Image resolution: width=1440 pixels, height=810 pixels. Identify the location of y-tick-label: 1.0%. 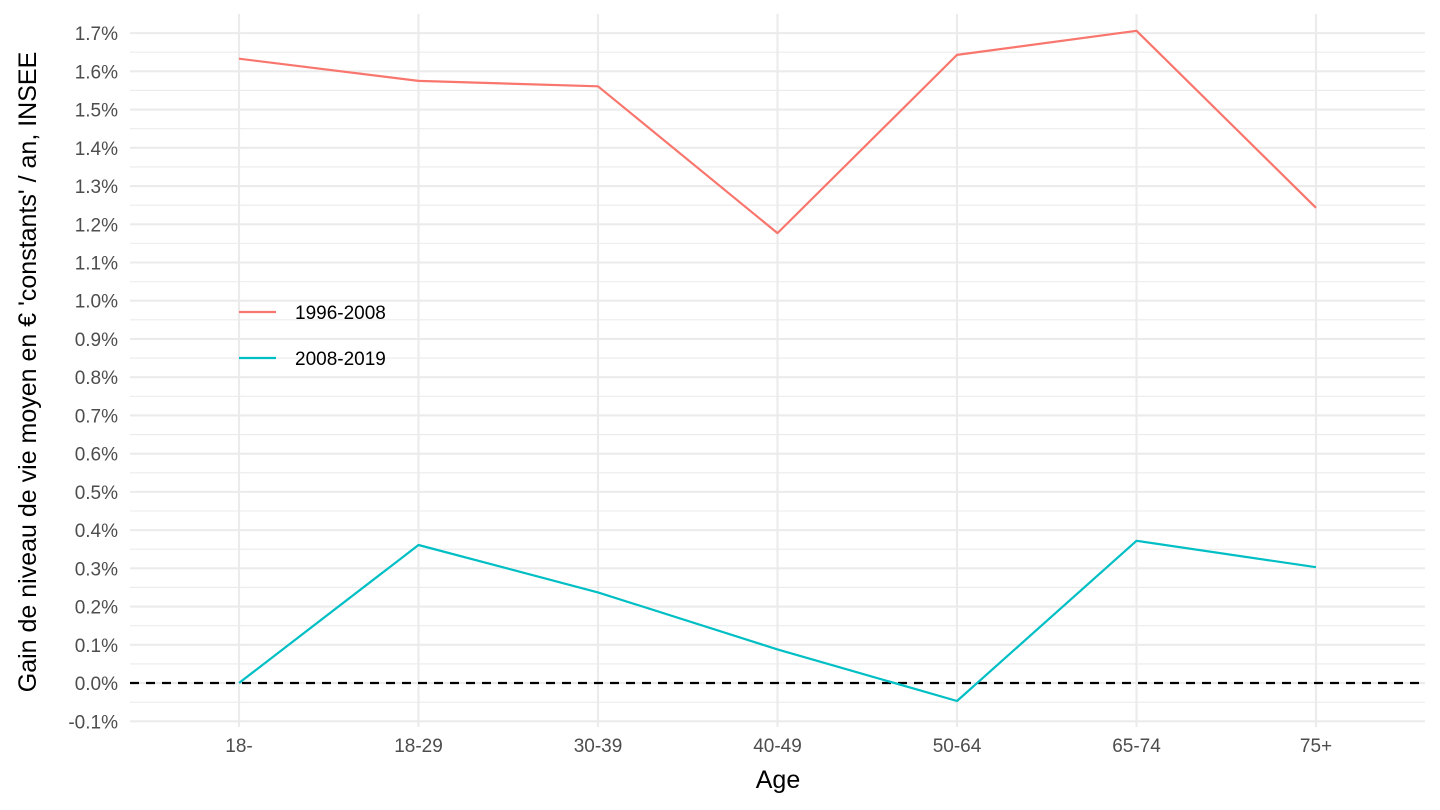
(96, 302).